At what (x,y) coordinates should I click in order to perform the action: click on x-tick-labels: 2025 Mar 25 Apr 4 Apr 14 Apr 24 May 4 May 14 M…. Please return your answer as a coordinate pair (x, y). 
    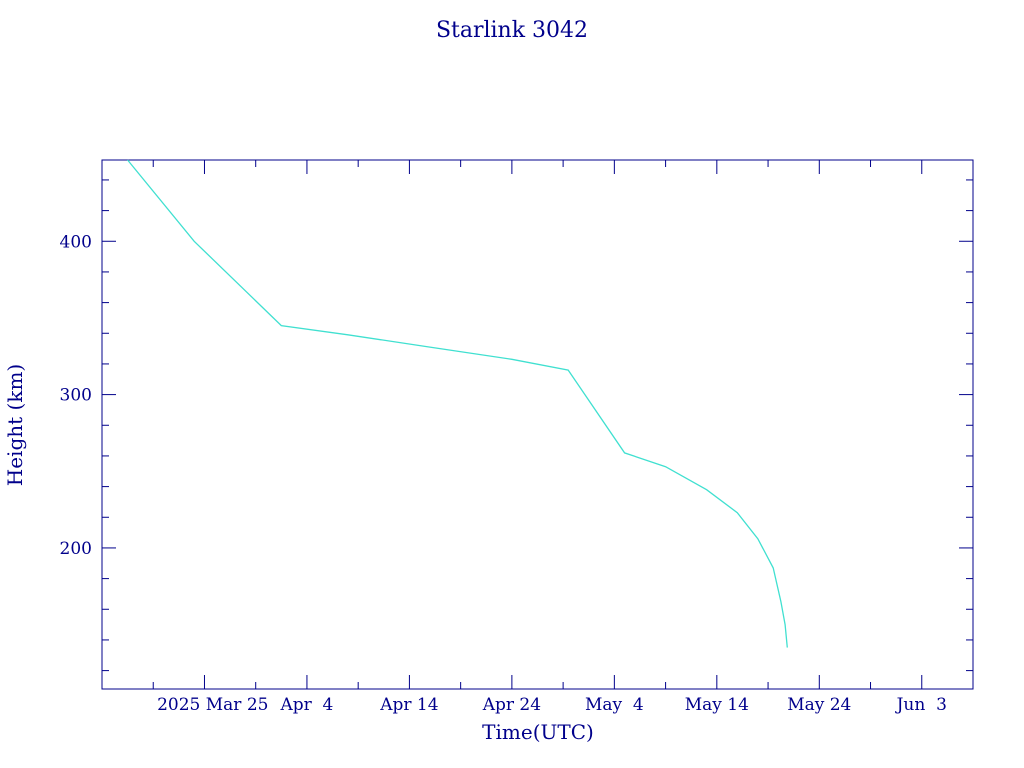
    Looking at the image, I should click on (552, 705).